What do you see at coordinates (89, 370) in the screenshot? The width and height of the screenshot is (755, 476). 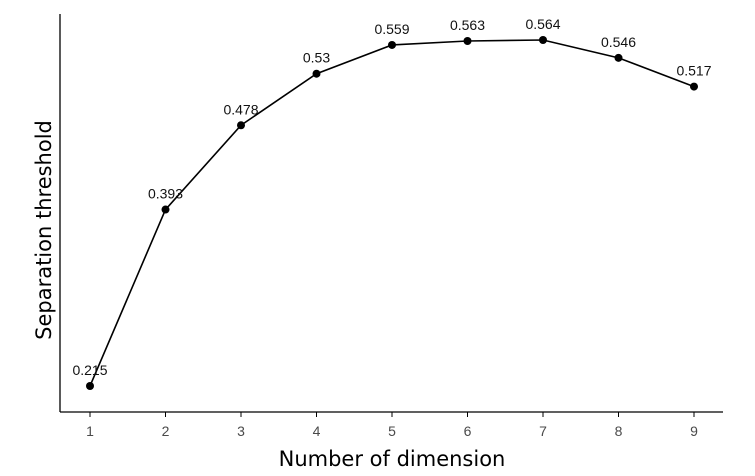 I see `data-label: 0.215` at bounding box center [89, 370].